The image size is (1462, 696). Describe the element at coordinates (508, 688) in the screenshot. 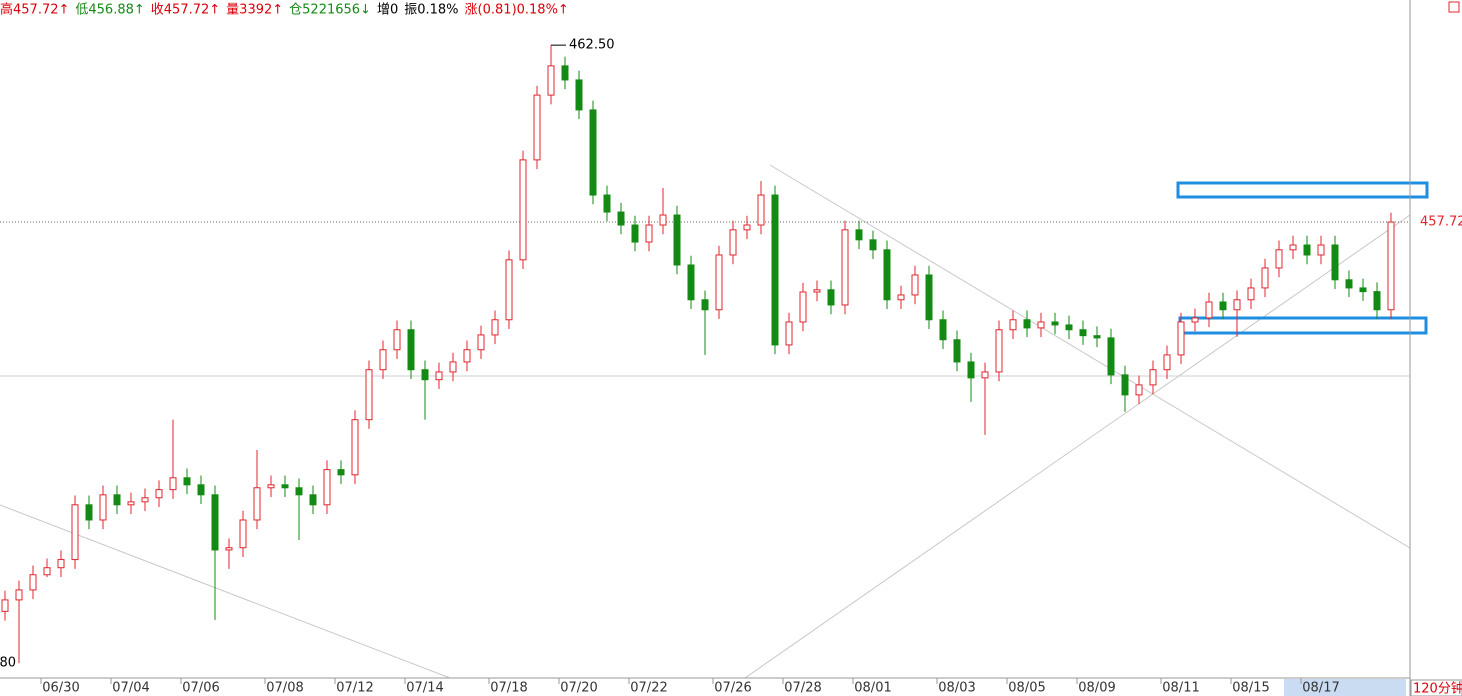

I see `x-tick-label: 07/18` at that location.